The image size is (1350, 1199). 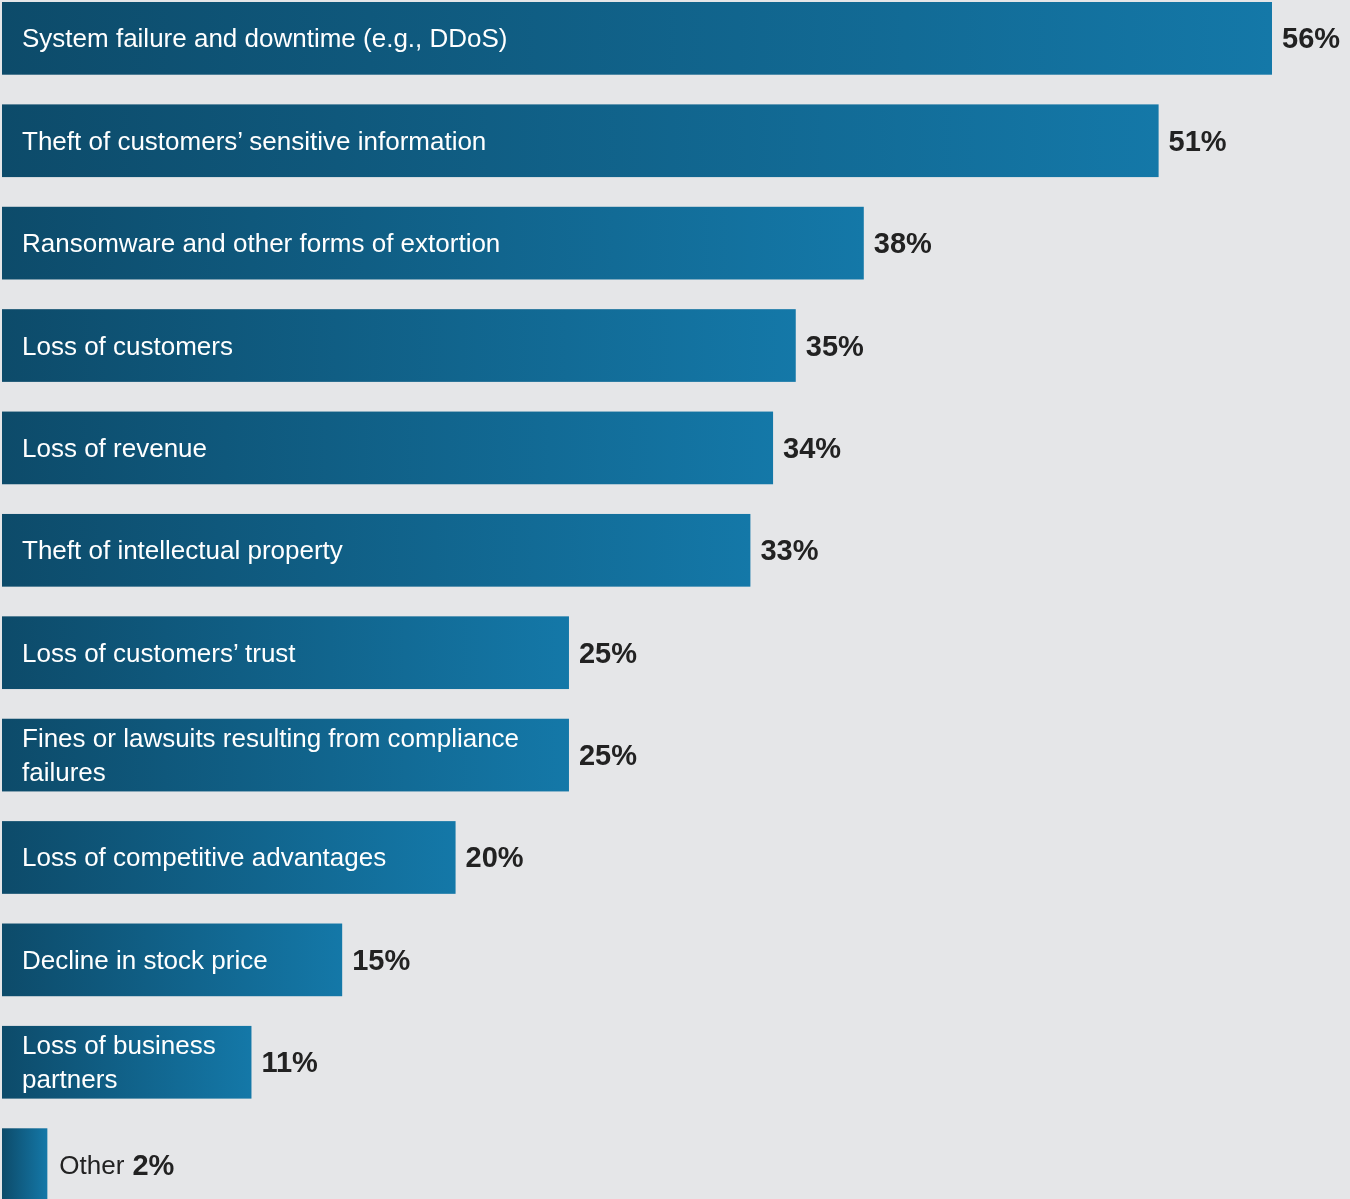 What do you see at coordinates (119, 1062) in the screenshot?
I see `y-tick-label: Loss of business partners` at bounding box center [119, 1062].